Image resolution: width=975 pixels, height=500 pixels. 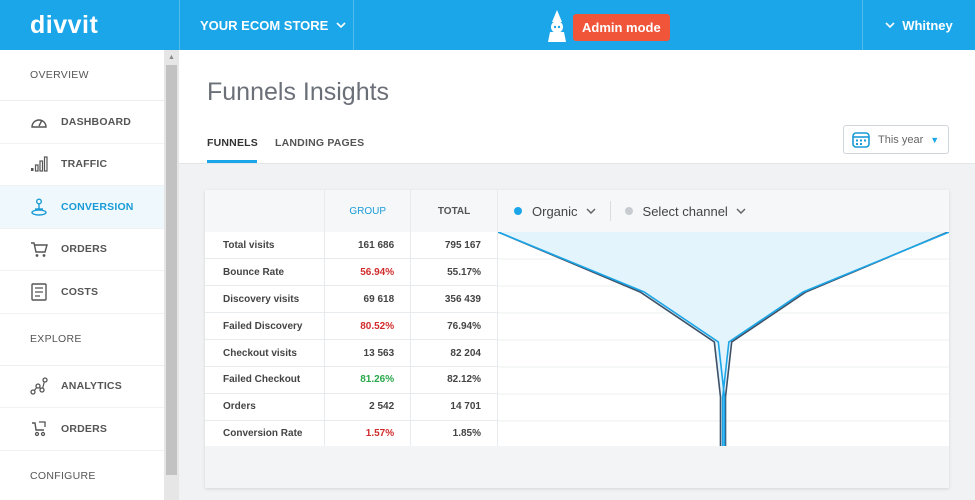 What do you see at coordinates (265, 211) in the screenshot?
I see `column-header-label` at bounding box center [265, 211].